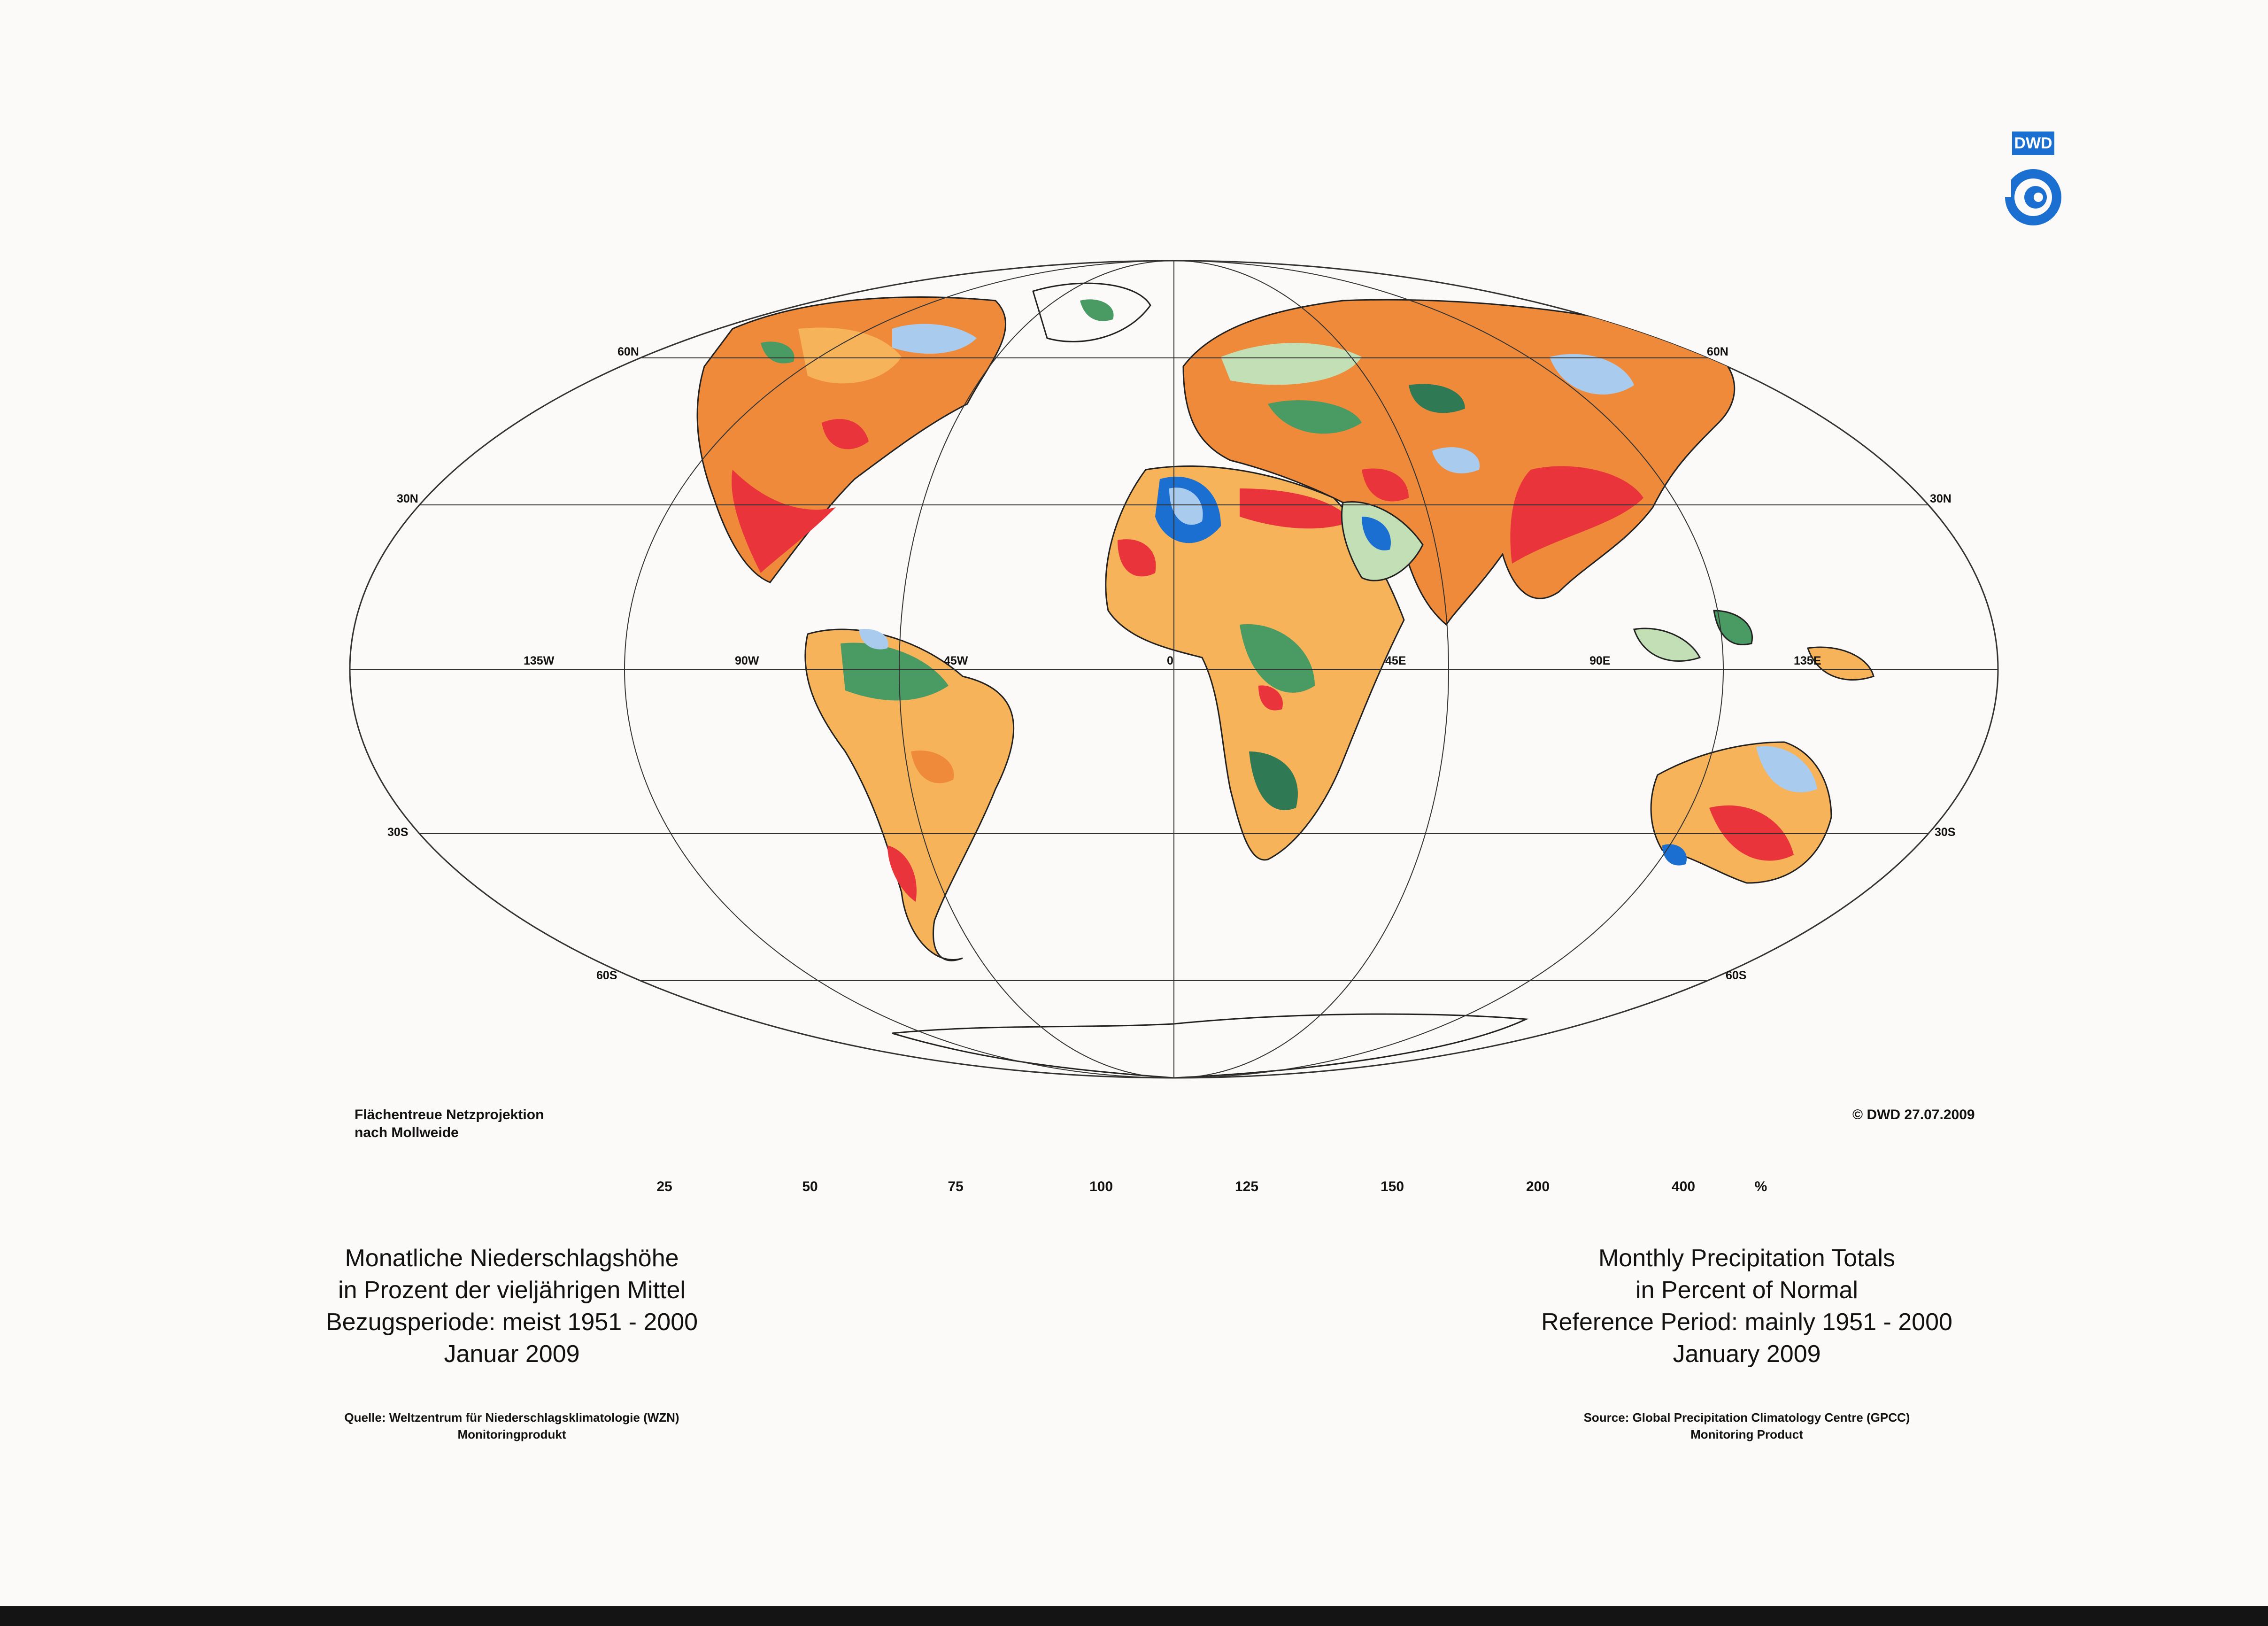 The height and width of the screenshot is (1626, 2268). Describe the element at coordinates (1746, 1322) in the screenshot. I see `title-en-line3: Reference Period: mainly 1951 - 2000` at that location.